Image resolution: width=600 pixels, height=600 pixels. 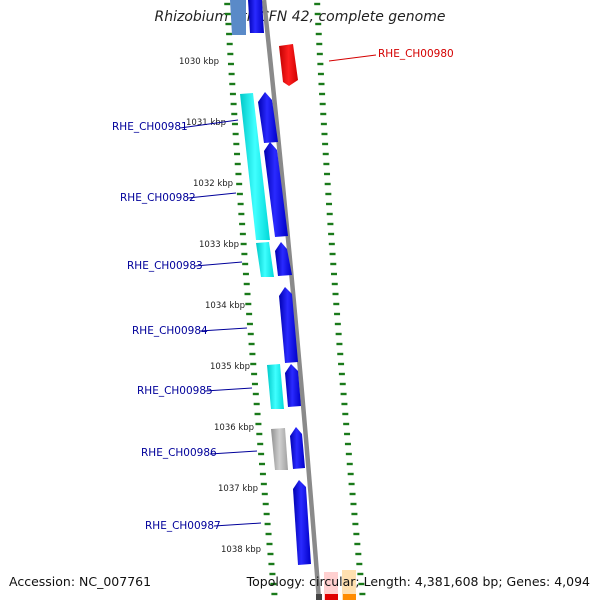 What do you see at coordinates (297, 448) in the screenshot?
I see `gene-arrow-rhe-ch00986` at bounding box center [297, 448].